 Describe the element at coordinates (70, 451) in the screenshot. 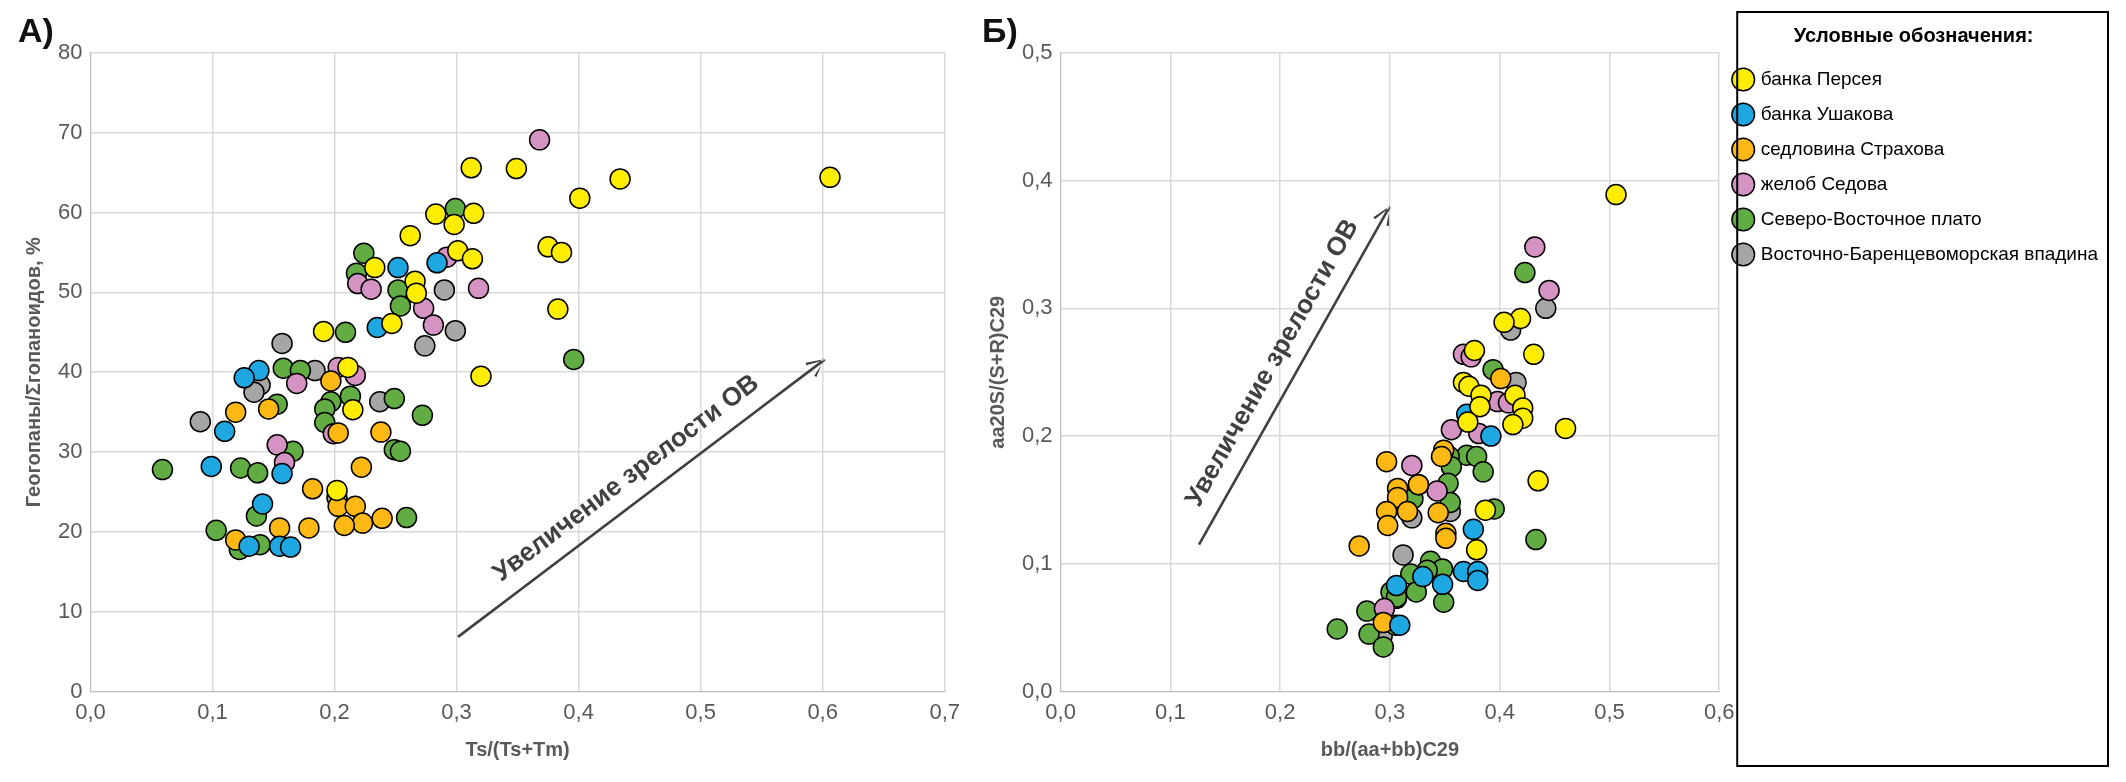

I see `y-tick-label: 30` at that location.